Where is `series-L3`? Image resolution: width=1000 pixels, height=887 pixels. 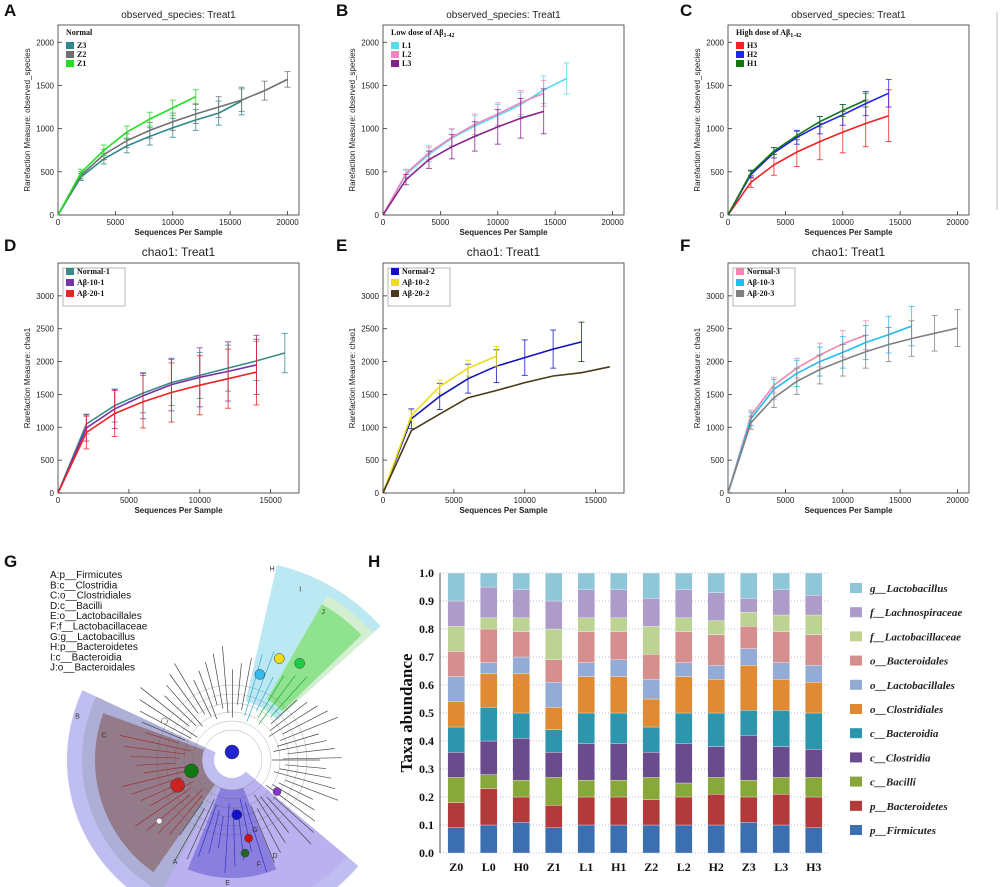
series-L3 is located at coordinates (464, 152).